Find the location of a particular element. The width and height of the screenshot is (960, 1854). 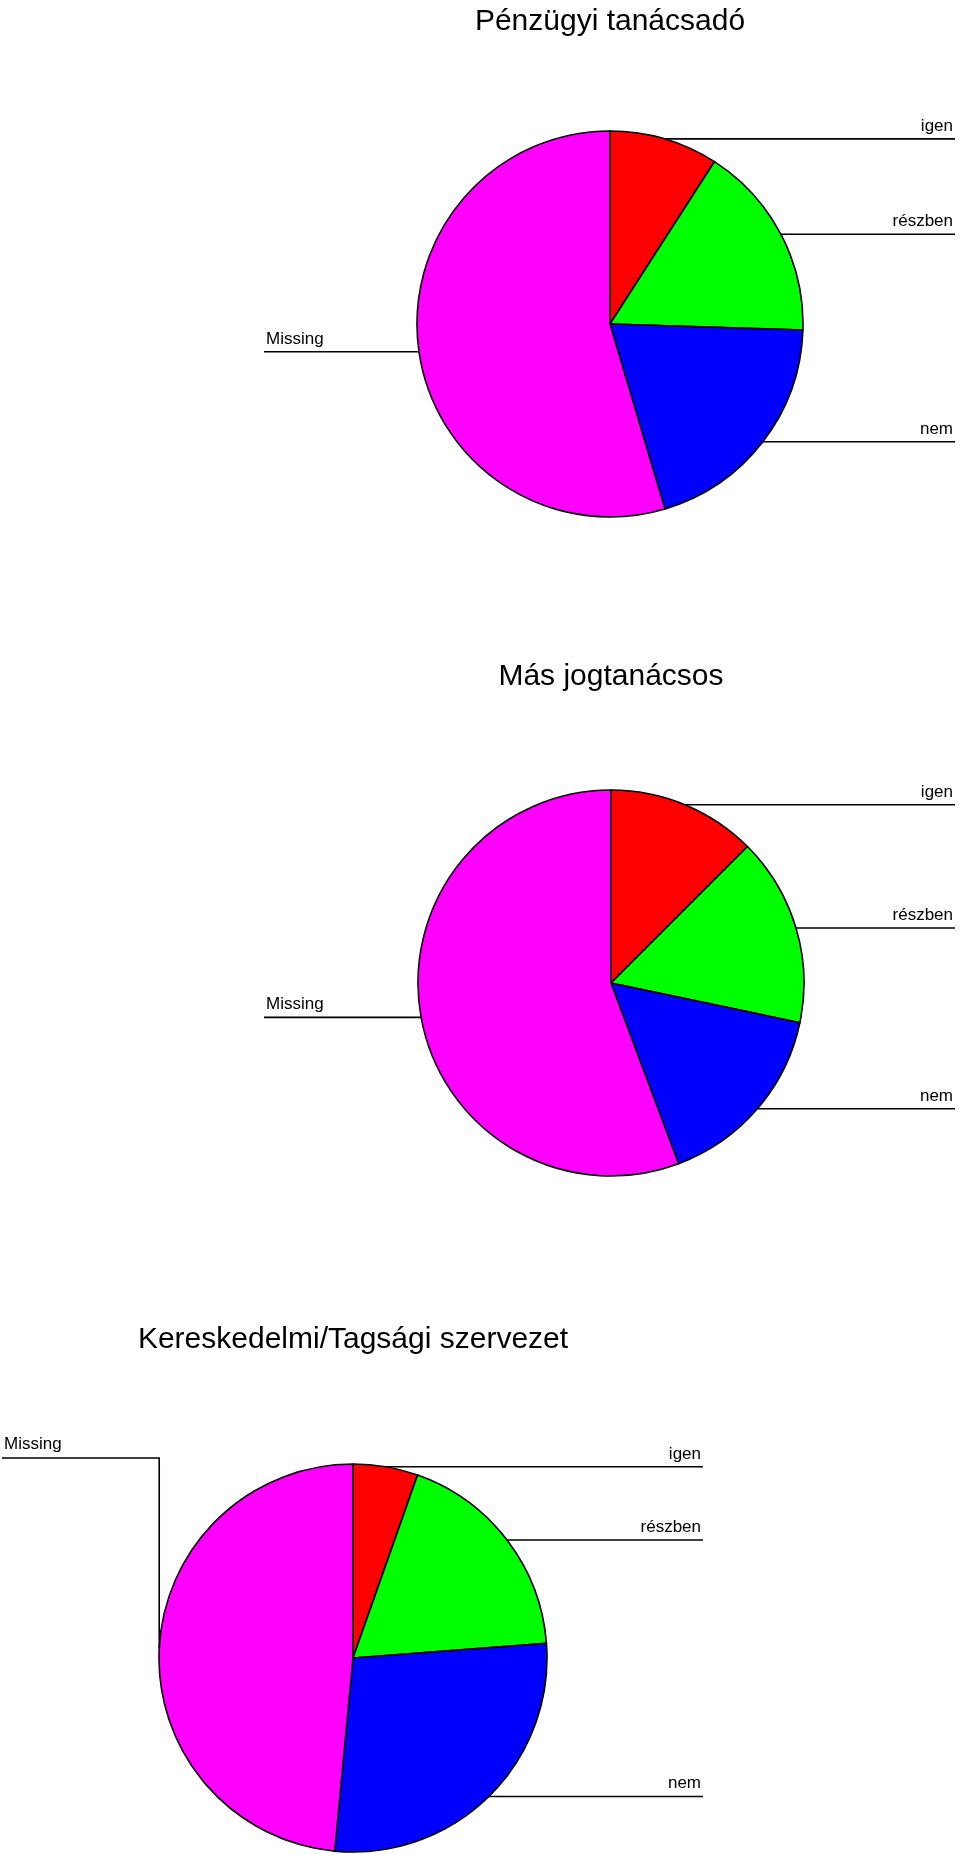

chart-title: Kereskedelmi/Tagsági szervezet is located at coordinates (353, 1337).